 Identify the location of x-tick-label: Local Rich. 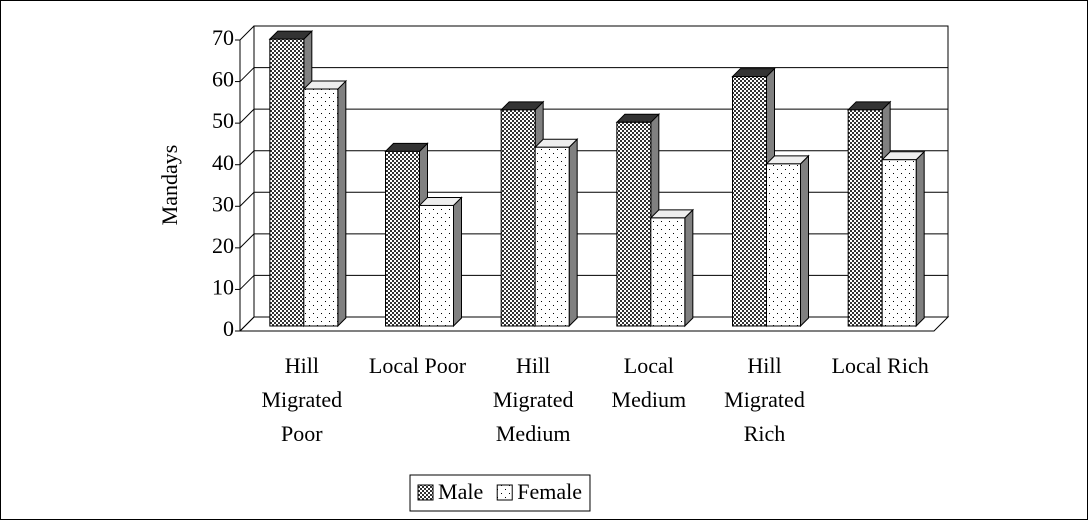
(880, 365).